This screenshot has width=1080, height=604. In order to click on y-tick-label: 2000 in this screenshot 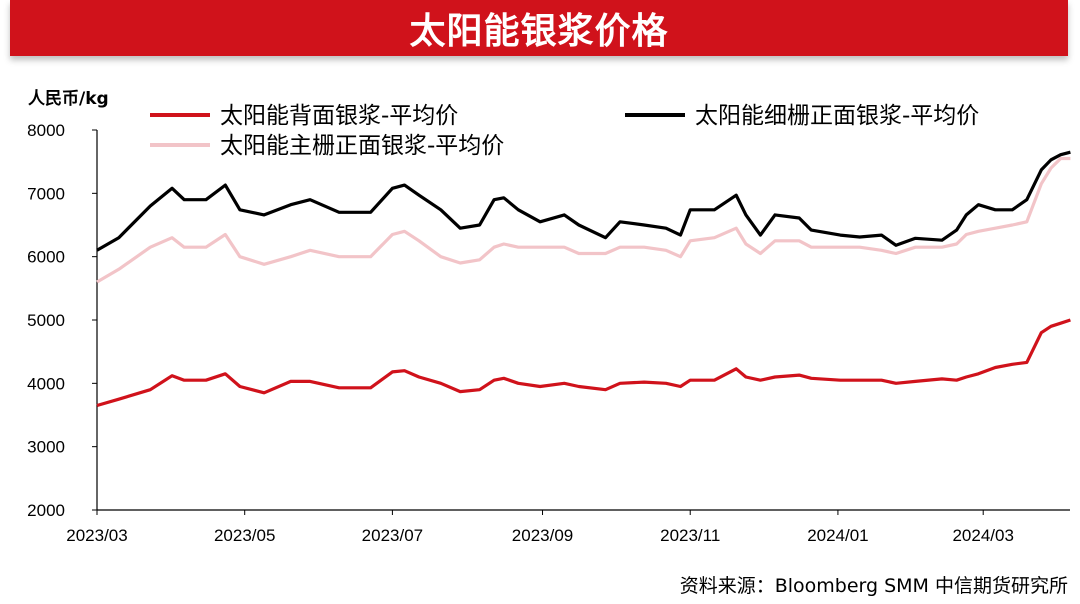, I will do `click(46, 510)`.